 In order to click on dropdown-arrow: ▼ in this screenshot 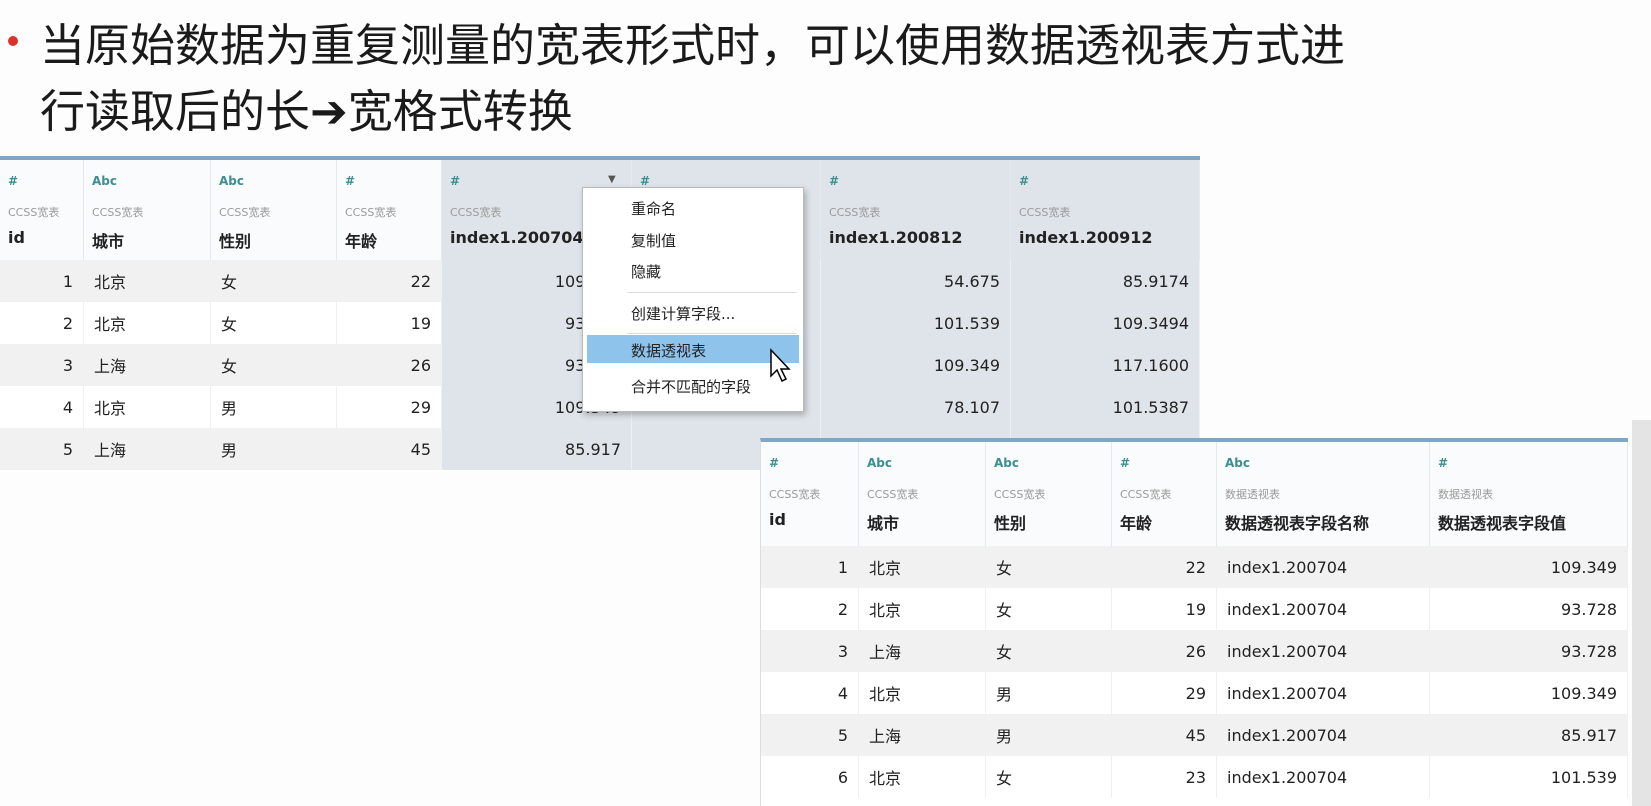, I will do `click(612, 179)`.